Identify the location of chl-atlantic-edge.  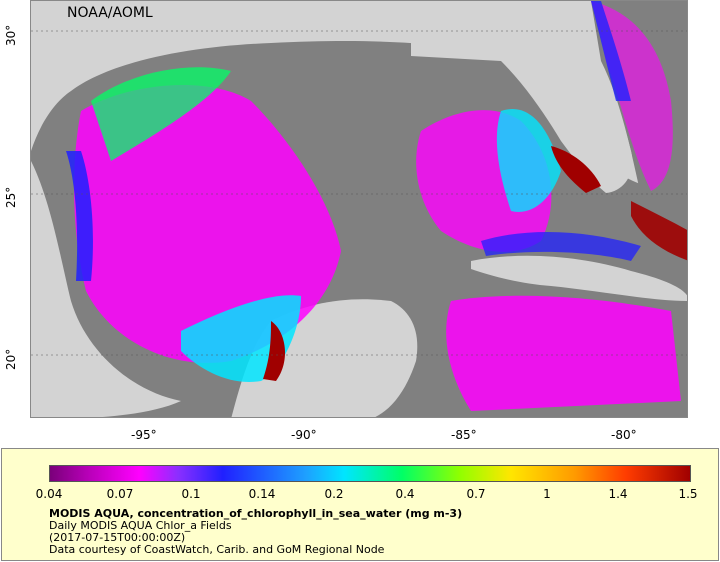
(611, 51).